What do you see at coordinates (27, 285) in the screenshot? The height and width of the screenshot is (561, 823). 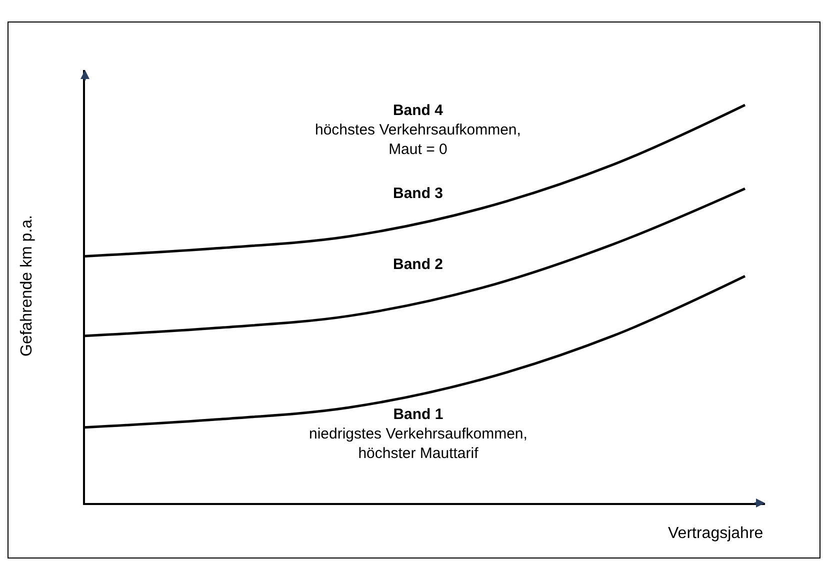 I see `y-axis-title: Gefahrende km p.a.` at bounding box center [27, 285].